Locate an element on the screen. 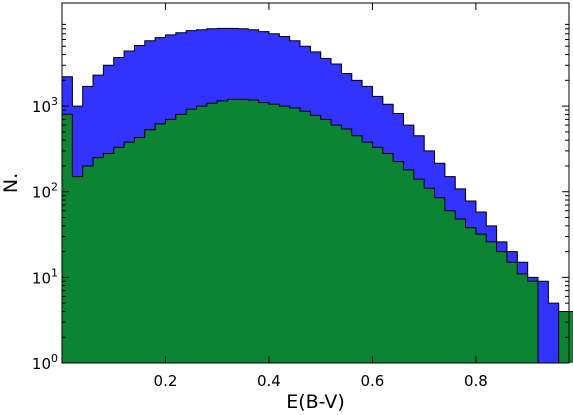 The width and height of the screenshot is (573, 415). y-axis-label: N. is located at coordinates (11, 183).